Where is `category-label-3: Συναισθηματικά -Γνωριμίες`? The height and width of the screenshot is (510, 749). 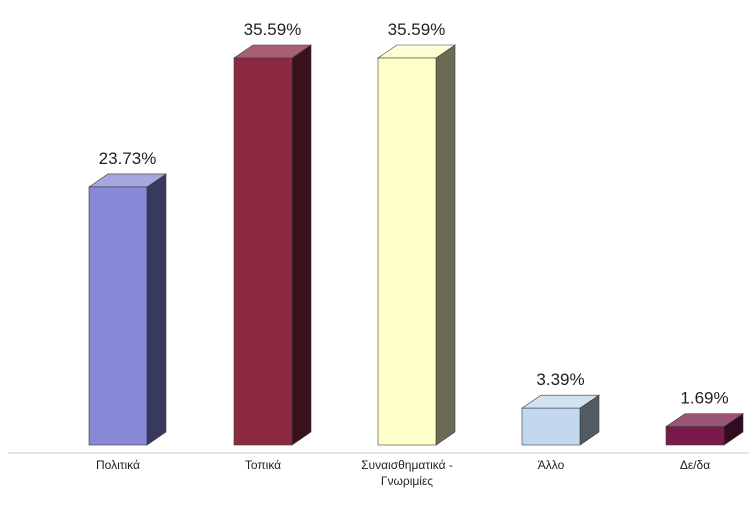 category-label-3: Συναισθηματικά -Γνωριμίες is located at coordinates (407, 473).